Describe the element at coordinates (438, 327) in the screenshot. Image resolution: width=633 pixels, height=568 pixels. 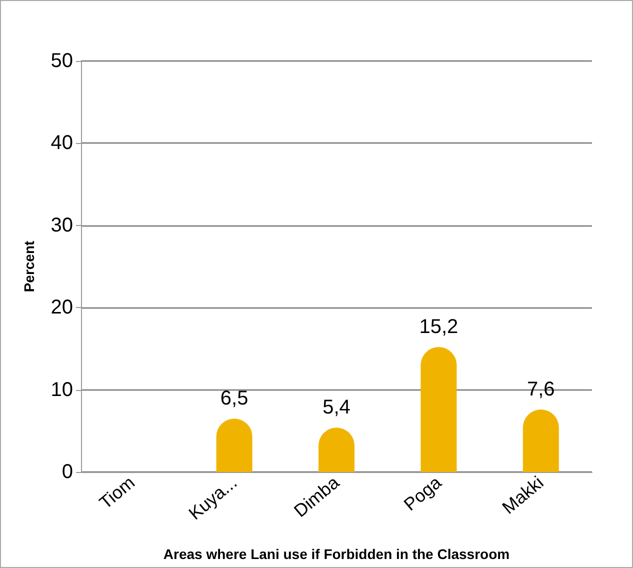
I see `data-label: 15,2` at that location.